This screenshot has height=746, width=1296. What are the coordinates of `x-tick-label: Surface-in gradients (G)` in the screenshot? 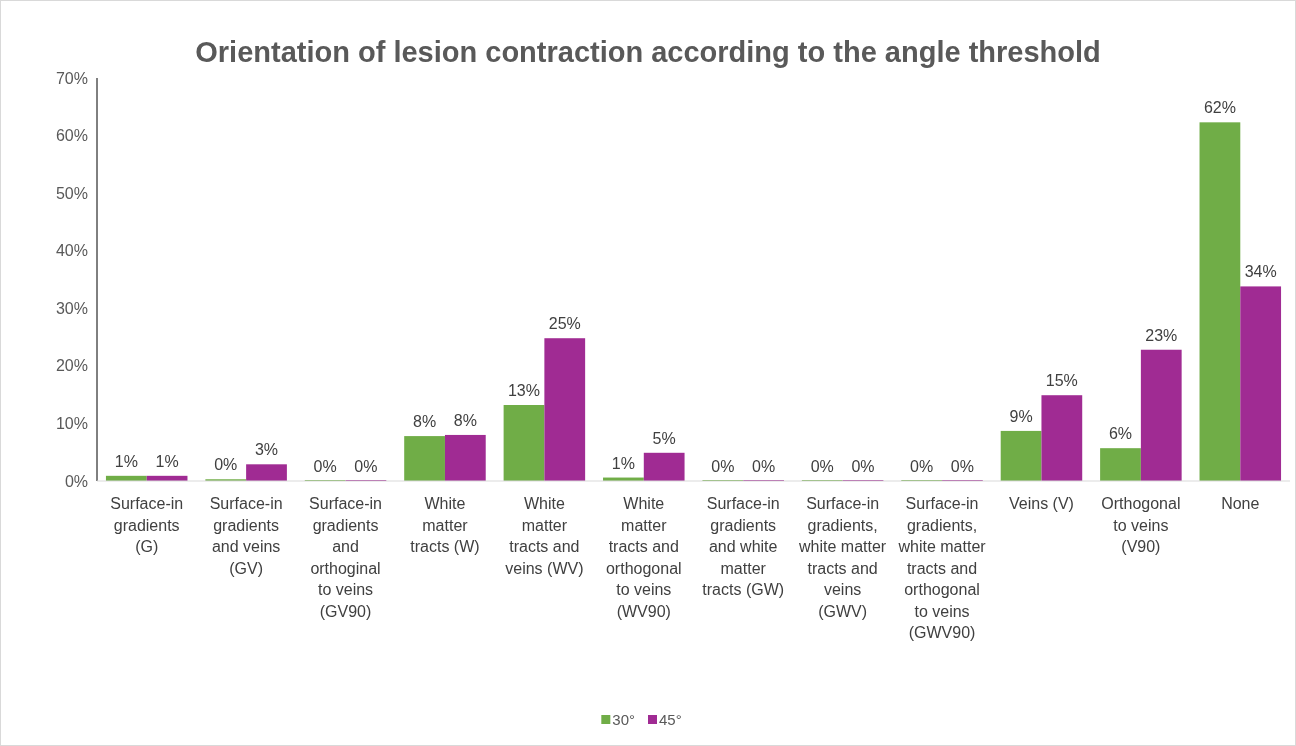 It's located at (147, 525).